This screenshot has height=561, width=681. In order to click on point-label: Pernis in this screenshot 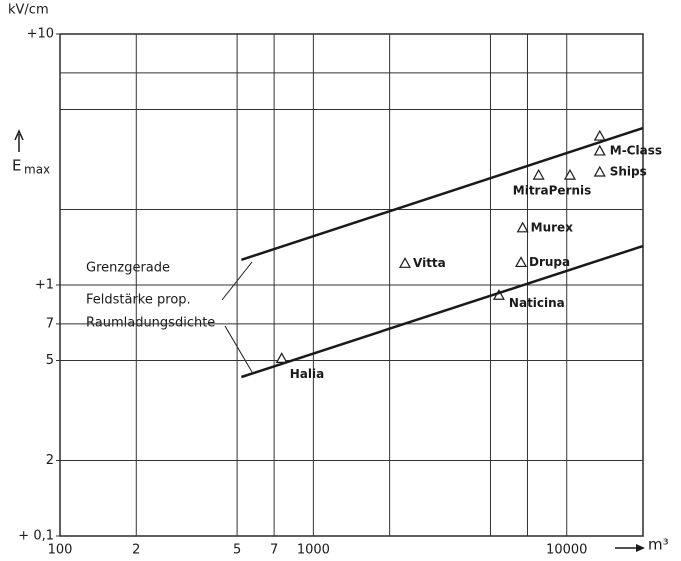, I will do `click(570, 191)`.